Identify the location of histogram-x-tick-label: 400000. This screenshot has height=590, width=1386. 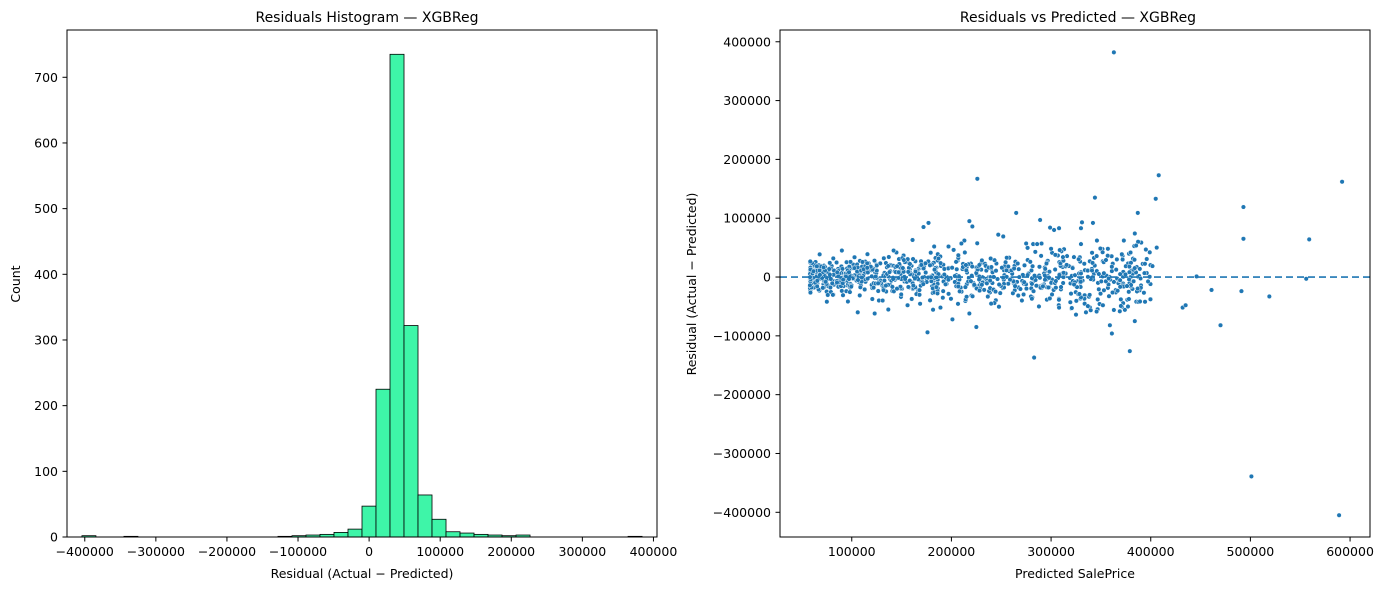
(654, 551).